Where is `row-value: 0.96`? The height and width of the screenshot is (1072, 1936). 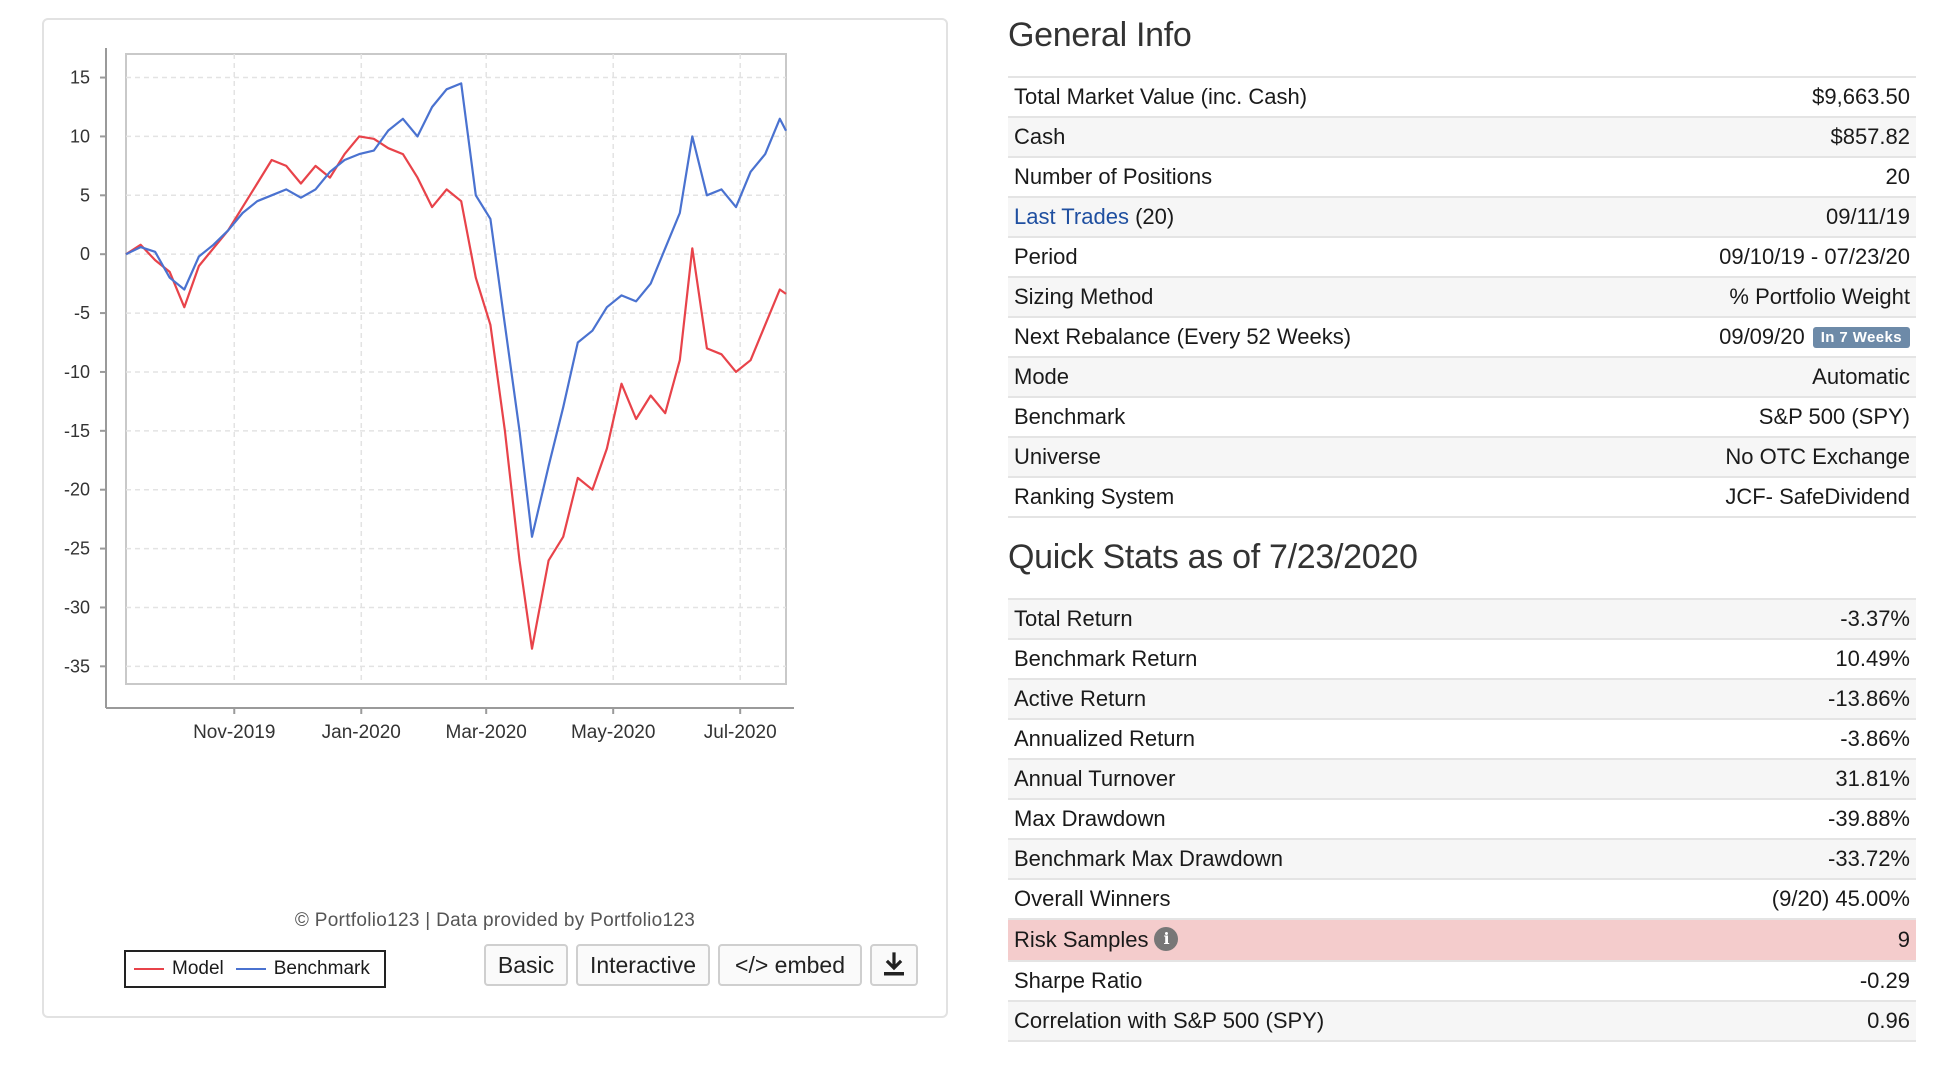 row-value: 0.96 is located at coordinates (1888, 1020).